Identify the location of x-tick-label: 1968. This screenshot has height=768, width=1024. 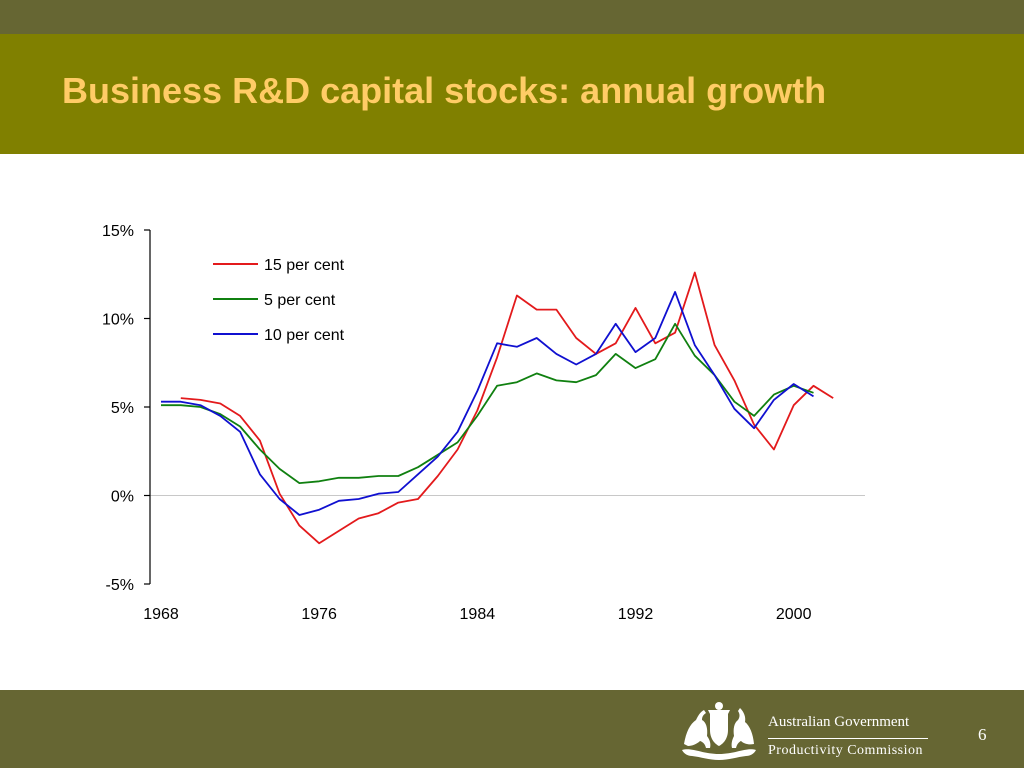
(161, 614).